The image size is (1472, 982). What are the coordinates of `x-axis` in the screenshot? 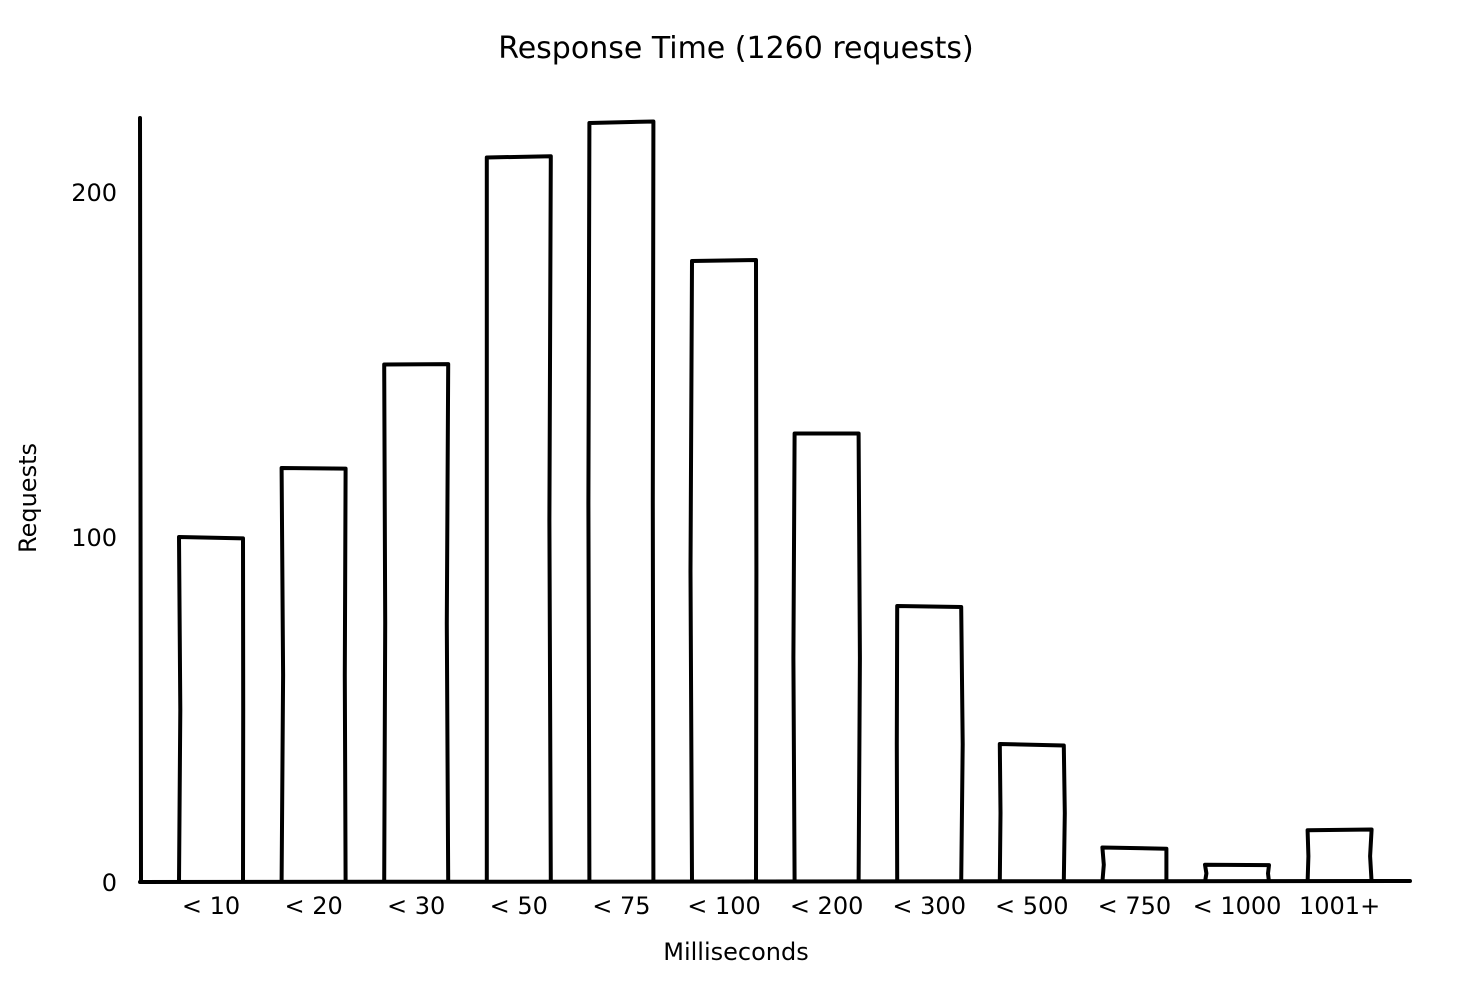 It's located at (775, 881).